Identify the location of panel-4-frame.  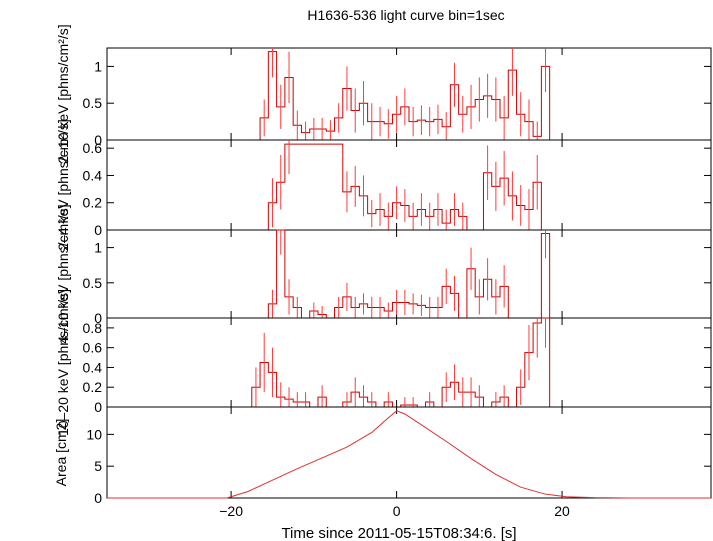
(409, 362).